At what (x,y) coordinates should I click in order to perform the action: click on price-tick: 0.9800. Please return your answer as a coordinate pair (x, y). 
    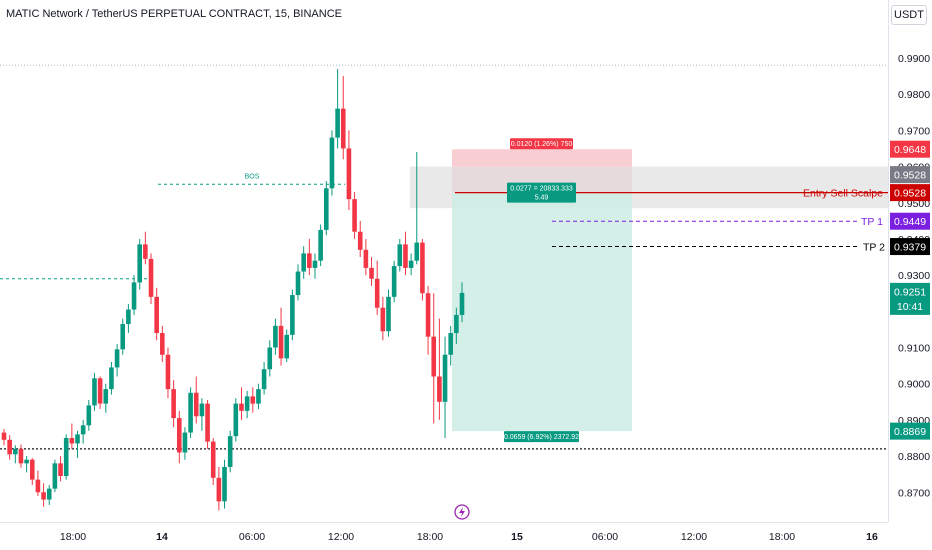
    Looking at the image, I should click on (914, 95).